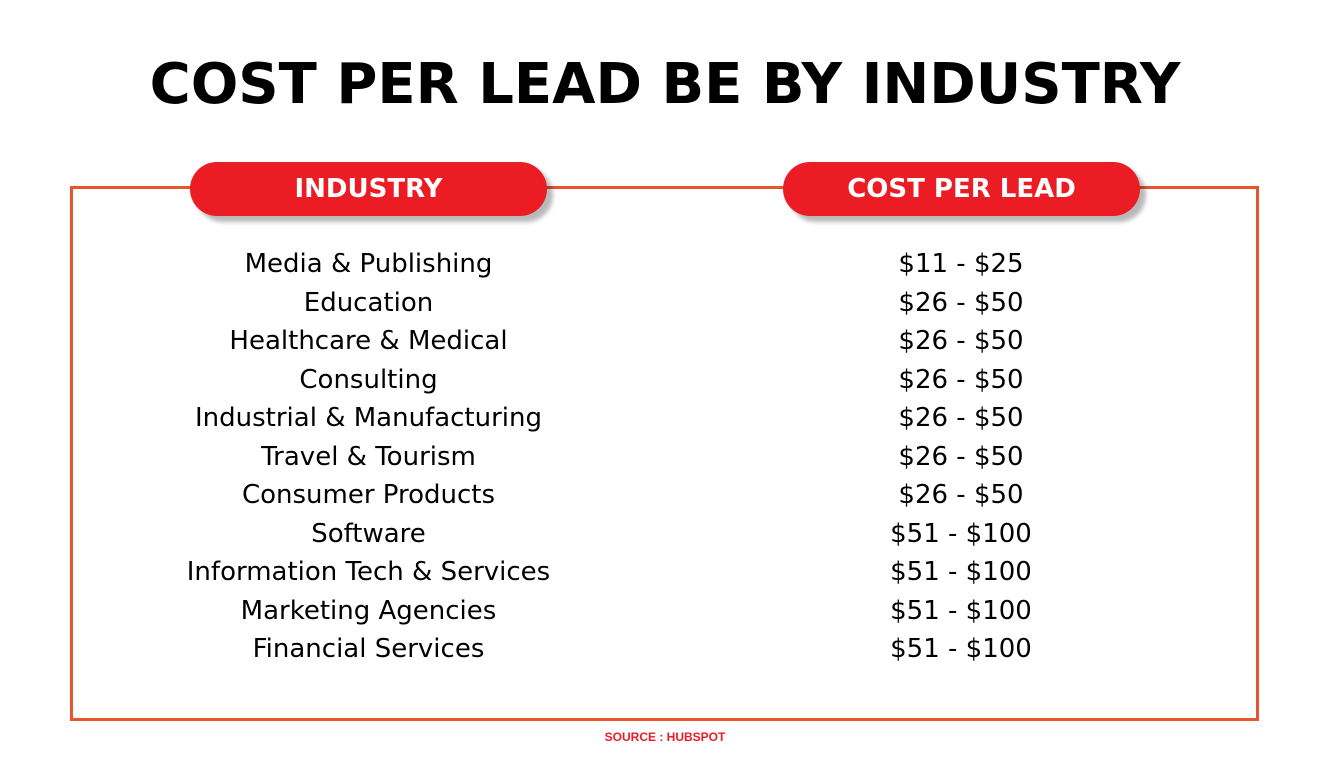 The image size is (1330, 772). I want to click on industry-cell: Financial Services, so click(368, 649).